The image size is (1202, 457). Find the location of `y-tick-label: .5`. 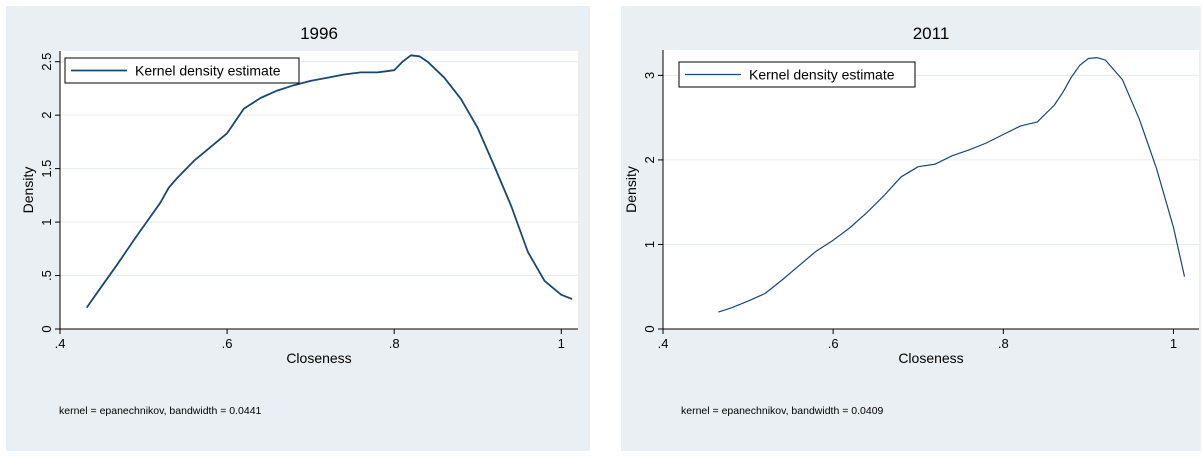

y-tick-label: .5 is located at coordinates (46, 275).